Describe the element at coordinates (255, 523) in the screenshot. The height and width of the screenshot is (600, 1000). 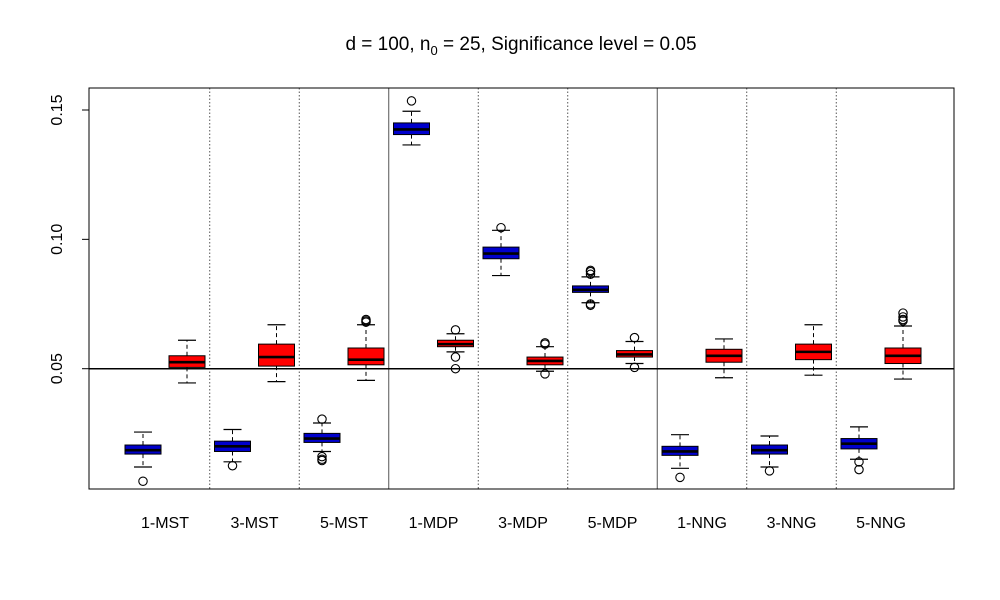
I see `x-tick-label: 3-MST` at that location.